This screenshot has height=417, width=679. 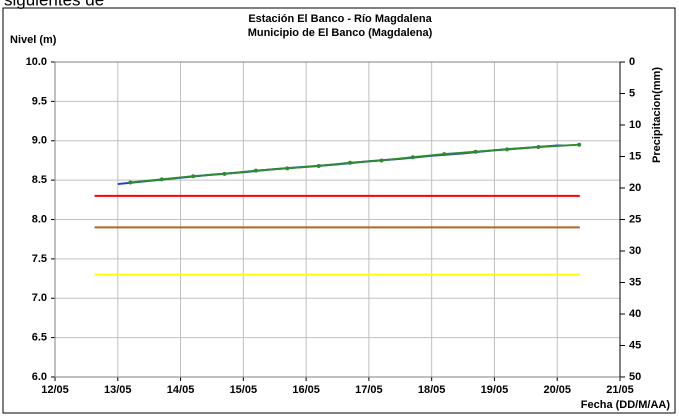 What do you see at coordinates (432, 390) in the screenshot?
I see `x-tick-label: 18/05` at bounding box center [432, 390].